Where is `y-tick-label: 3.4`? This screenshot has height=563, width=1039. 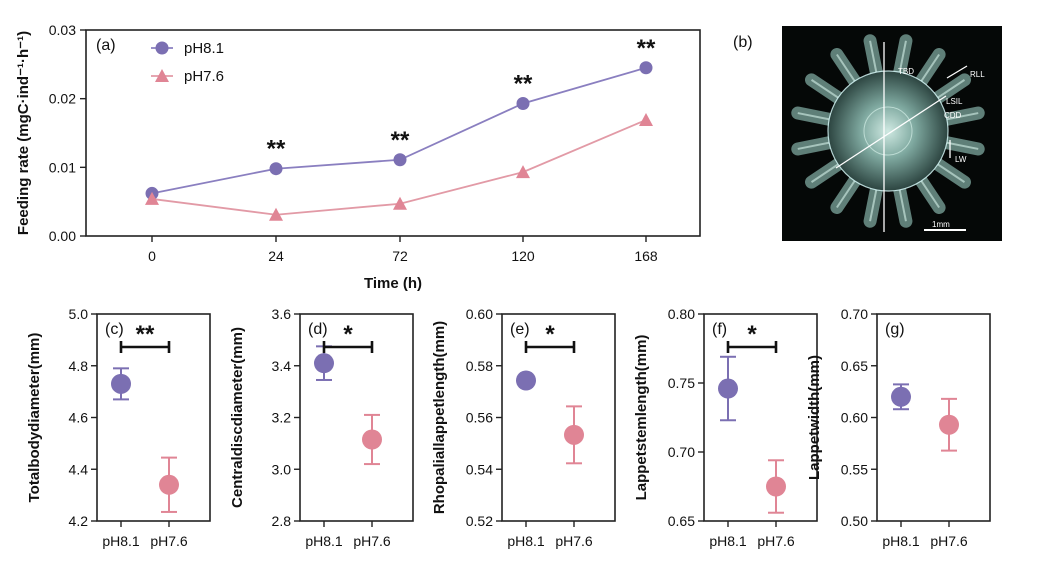
y-tick-label: 3.4 is located at coordinates (282, 366).